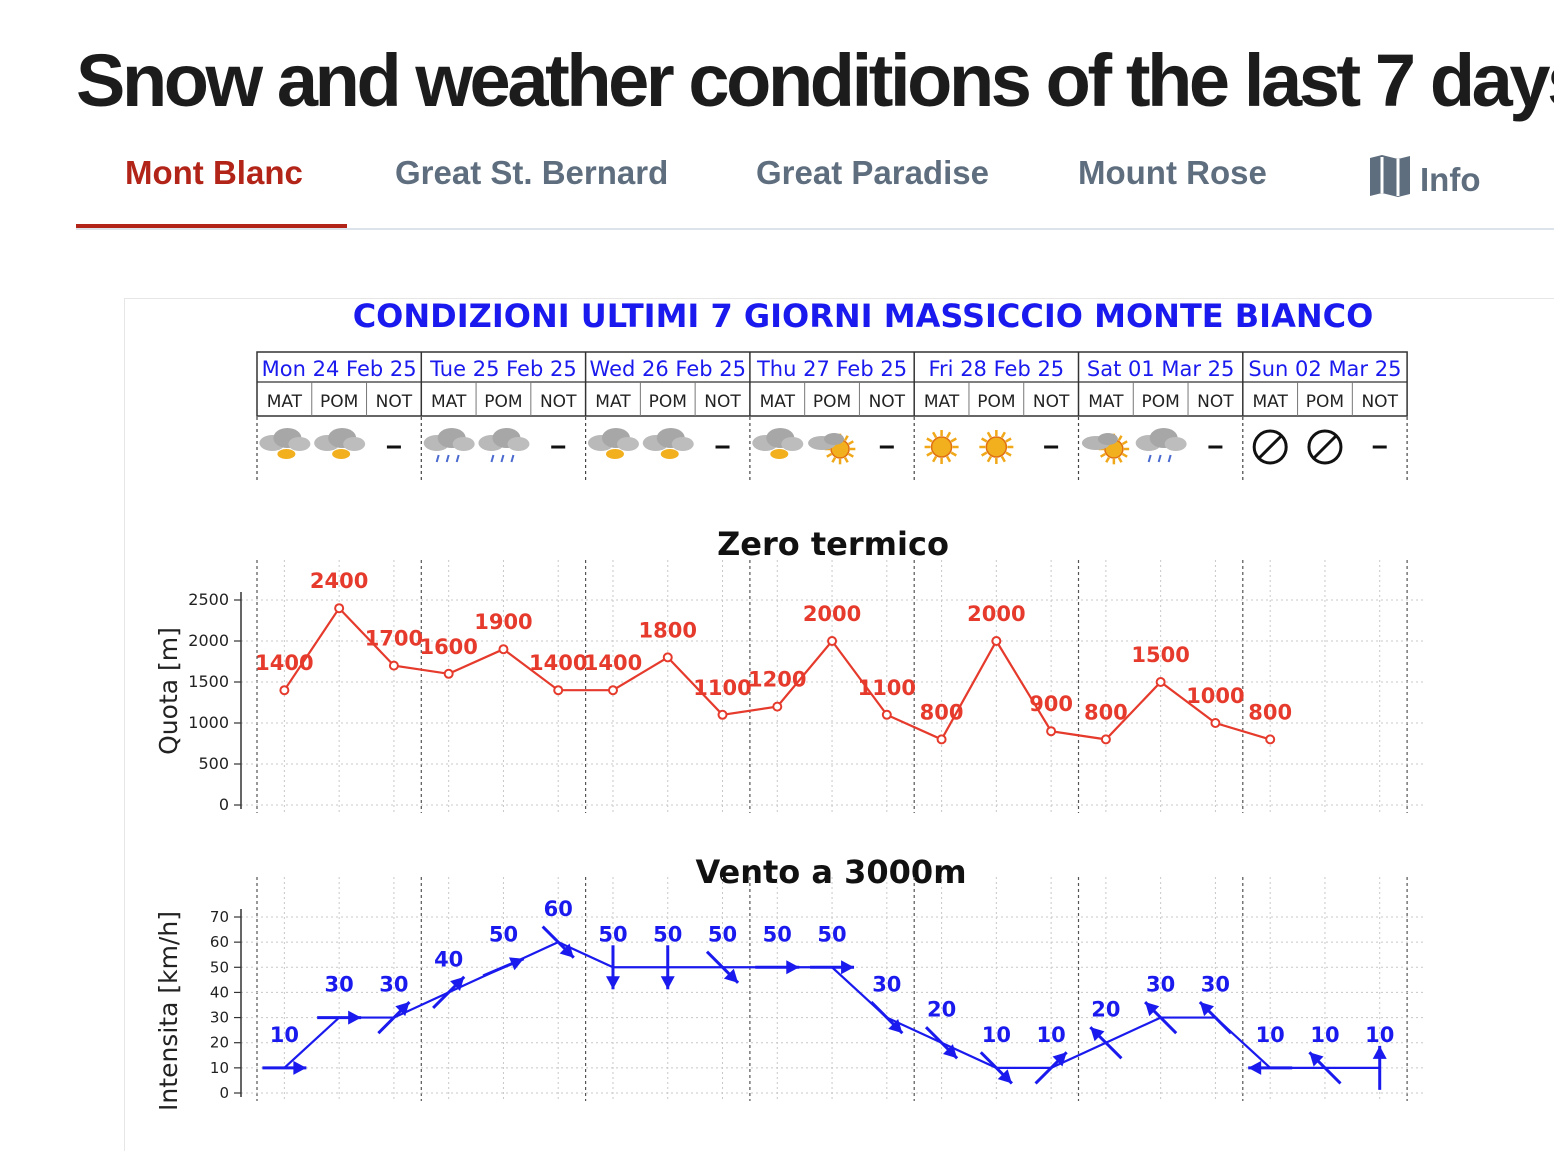  I want to click on no-data-icon, so click(1325, 447).